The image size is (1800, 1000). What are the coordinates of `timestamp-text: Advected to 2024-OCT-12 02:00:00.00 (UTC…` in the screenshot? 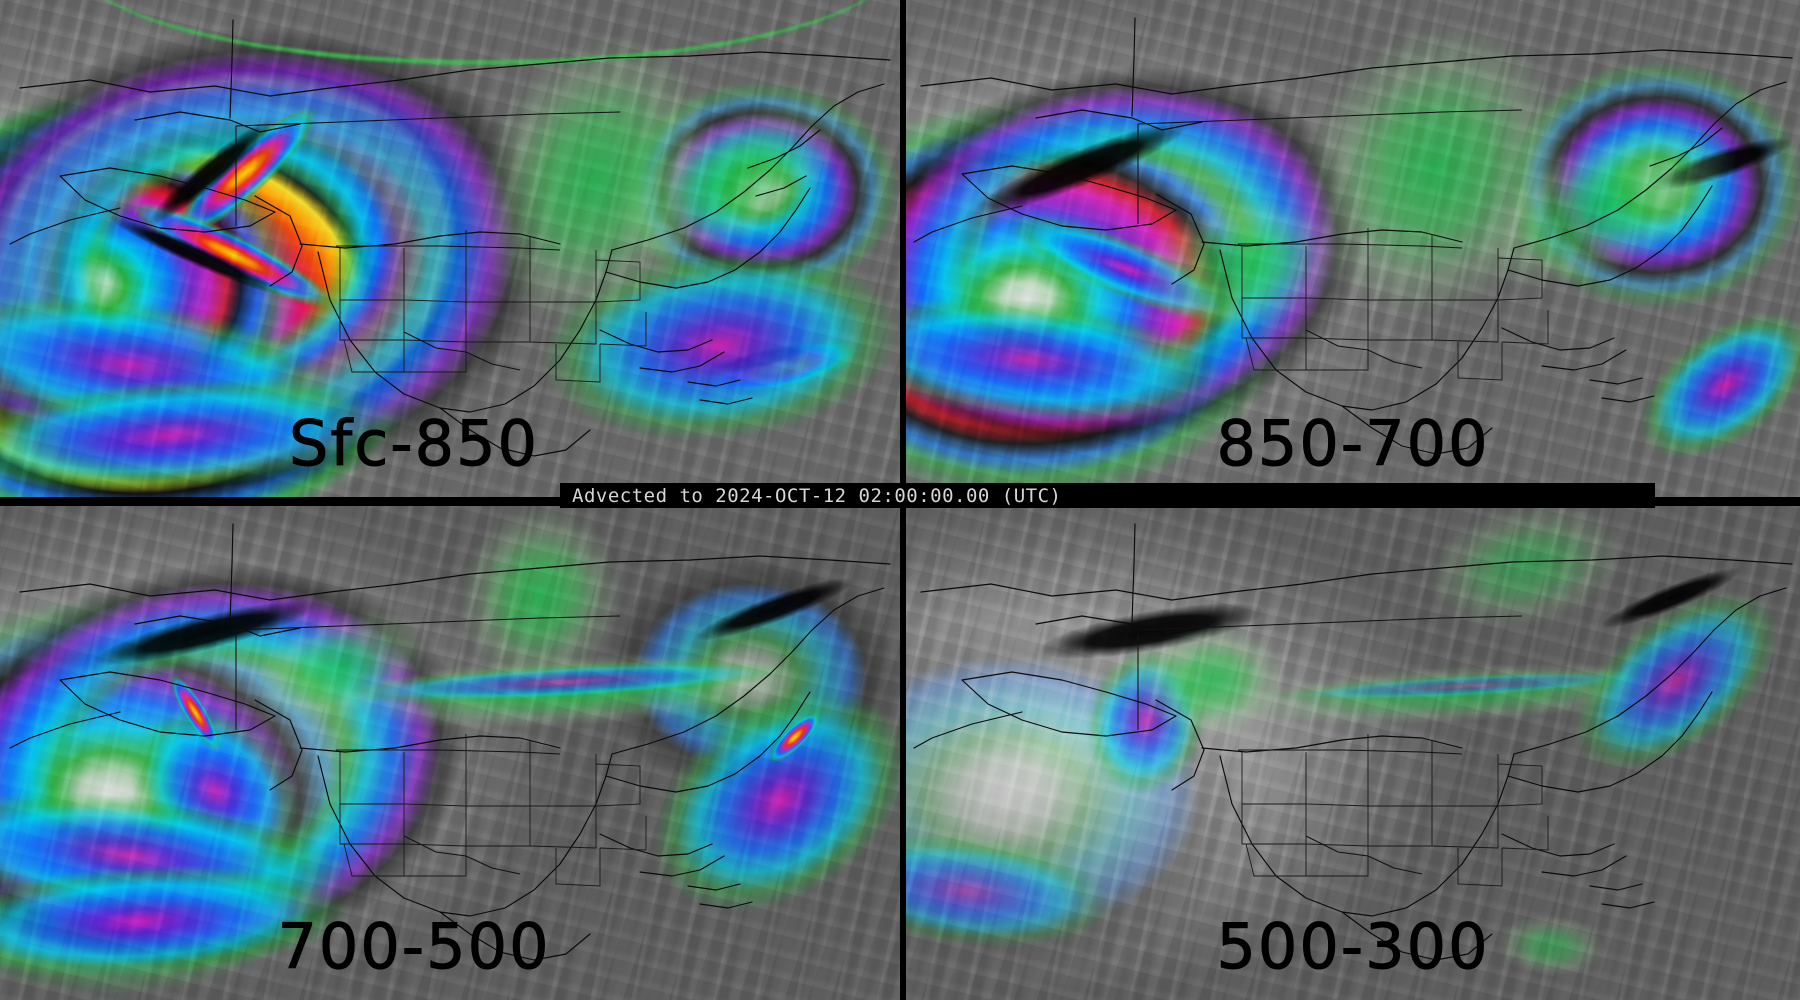 It's located at (817, 495).